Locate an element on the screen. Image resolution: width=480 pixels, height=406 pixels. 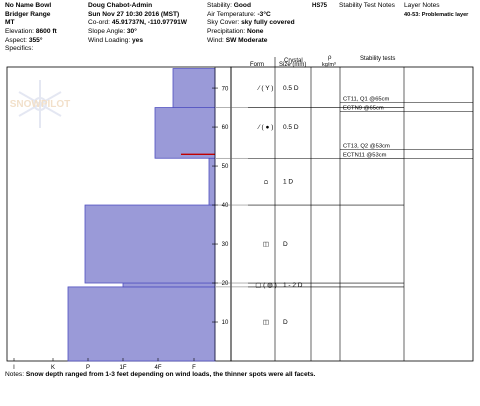
depth-tick-label: 50 is located at coordinates (225, 167).